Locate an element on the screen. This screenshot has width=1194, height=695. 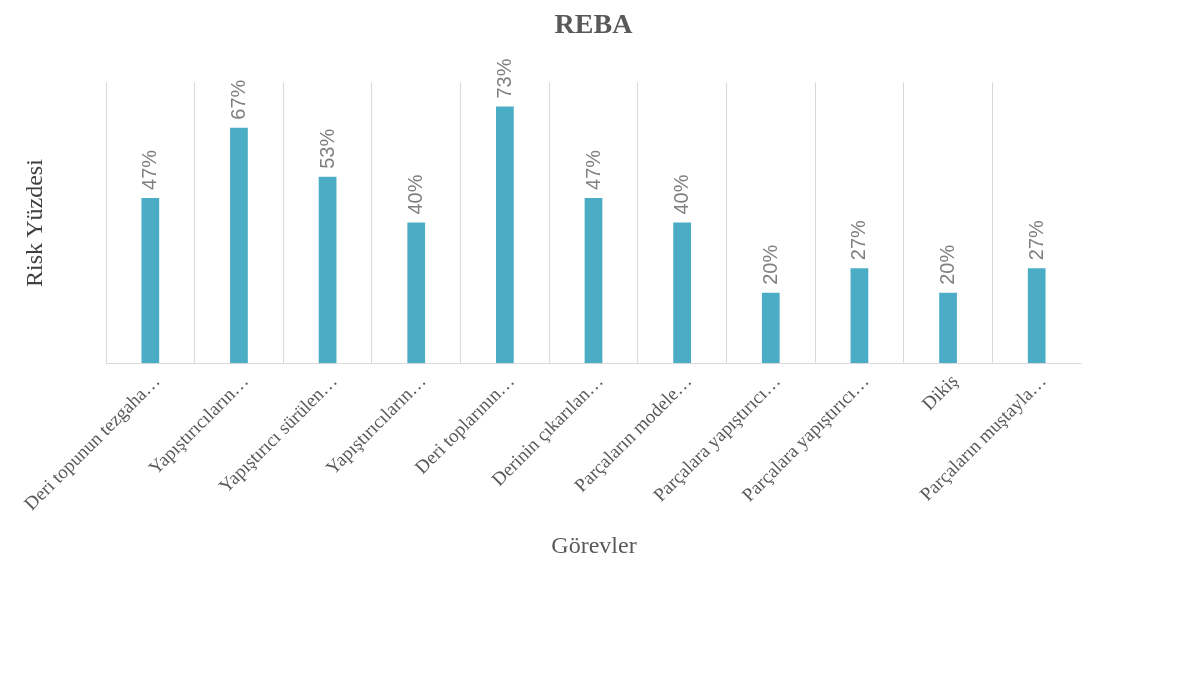
data-label: 53% is located at coordinates (326, 148).